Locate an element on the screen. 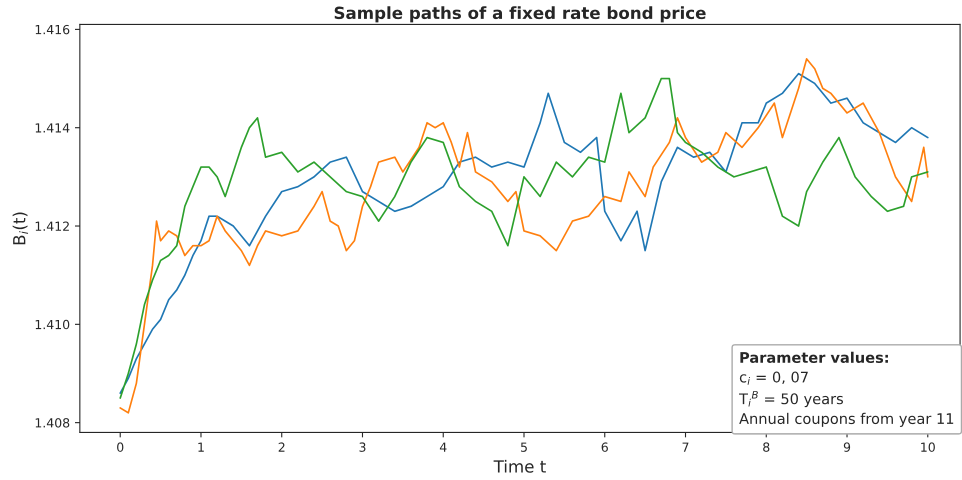 The image size is (962, 480). x-tick-label: 5 is located at coordinates (523, 447).